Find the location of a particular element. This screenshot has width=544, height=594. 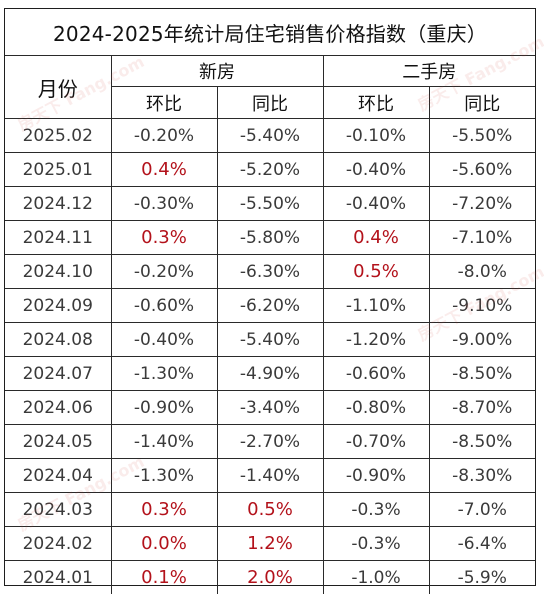

second-hand-mom-cell: -0.80% is located at coordinates (376, 407).